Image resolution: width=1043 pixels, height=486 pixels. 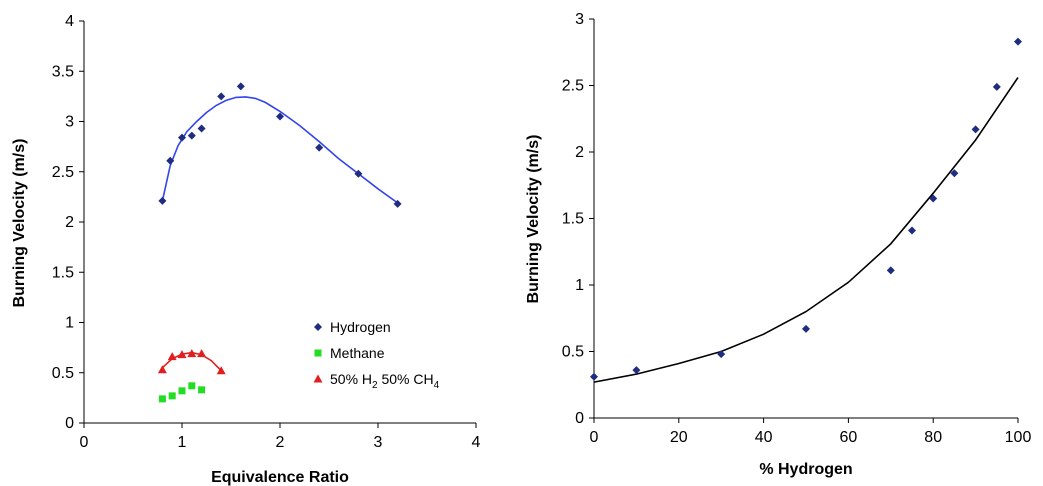 I want to click on right-y-tick-label: 1.5, so click(x=573, y=219).